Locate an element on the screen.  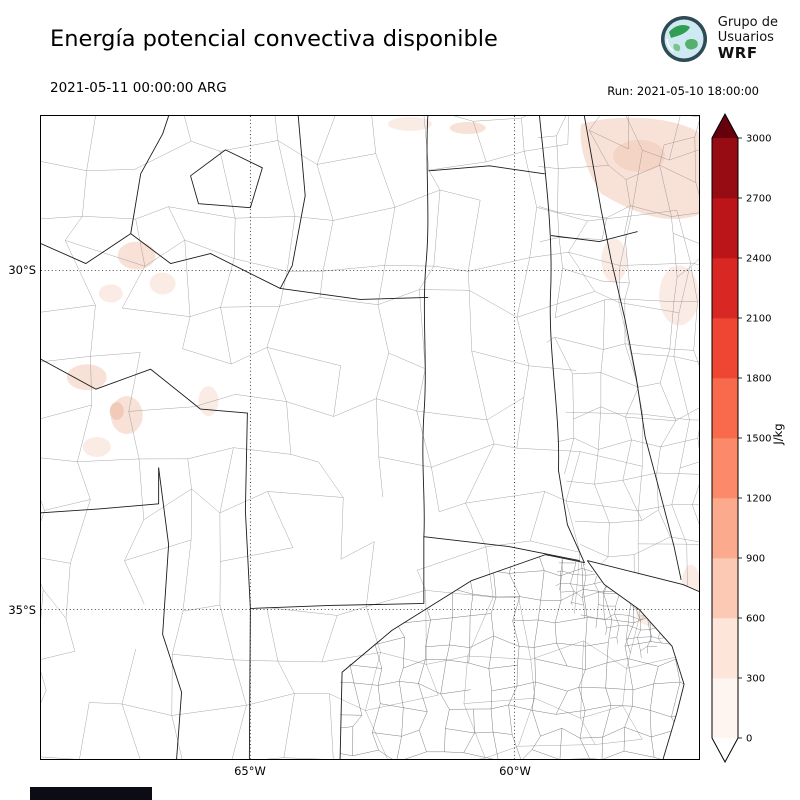
colorbar-tick-label: 2100 is located at coordinates (758, 319).